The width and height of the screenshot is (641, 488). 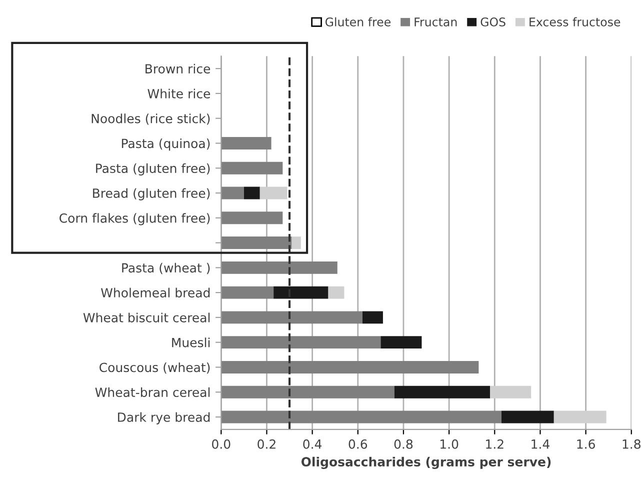 I want to click on y-tick-label: Bread (gluten free), so click(x=151, y=194).